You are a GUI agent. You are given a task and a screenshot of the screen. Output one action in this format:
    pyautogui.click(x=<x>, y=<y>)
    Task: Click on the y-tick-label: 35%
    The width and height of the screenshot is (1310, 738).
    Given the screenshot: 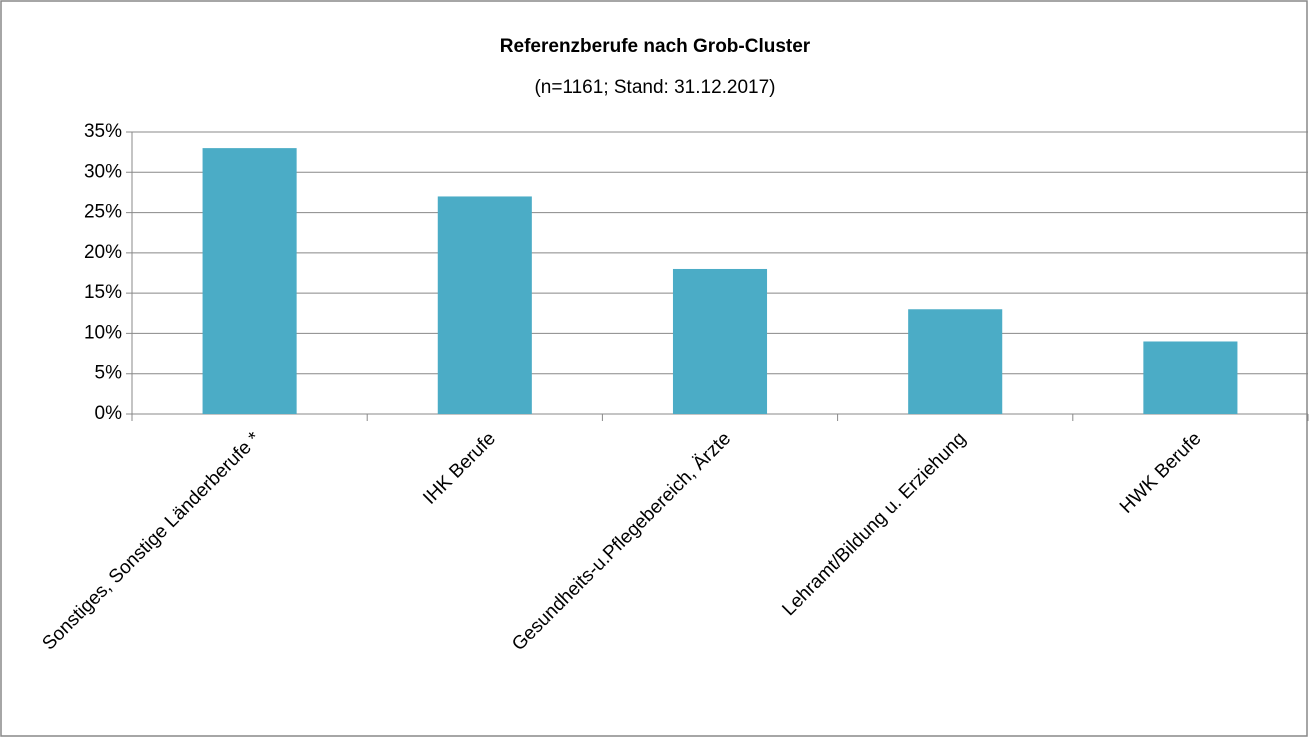 What is the action you would take?
    pyautogui.click(x=103, y=131)
    